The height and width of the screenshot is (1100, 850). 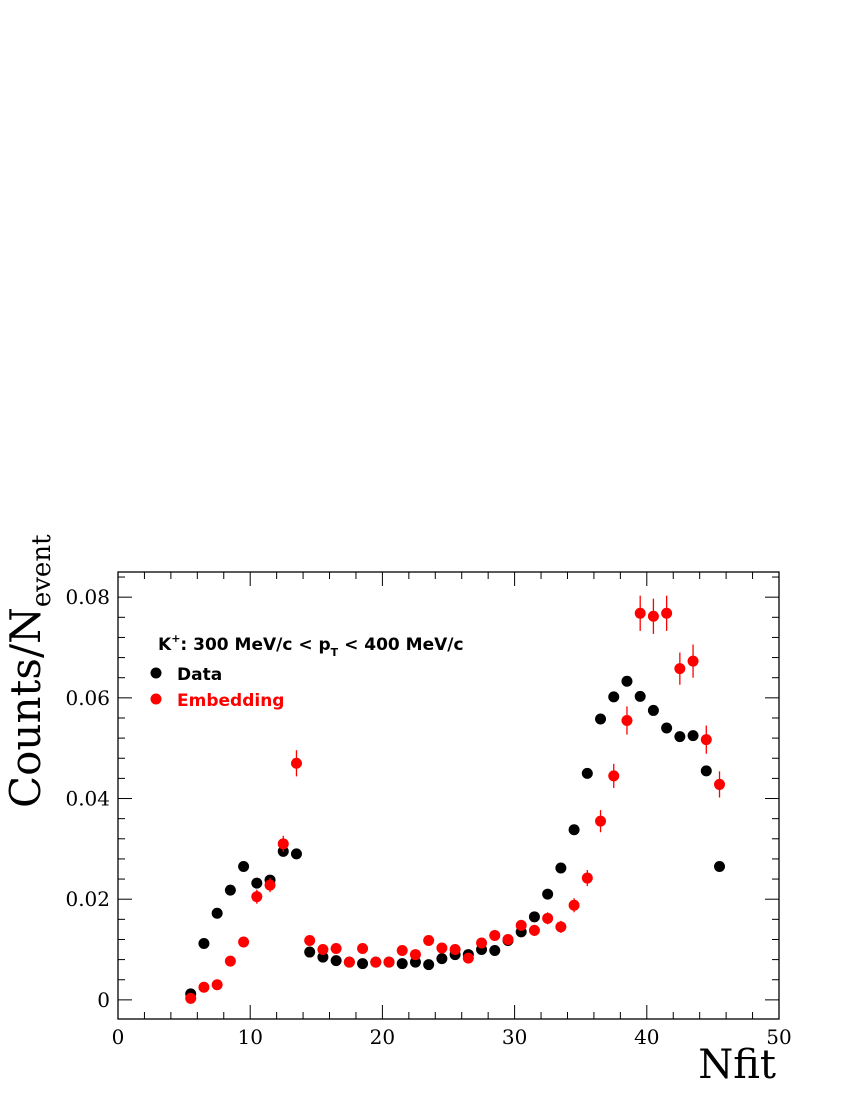 What do you see at coordinates (42, 570) in the screenshot?
I see `y-axis-title-sub: event` at bounding box center [42, 570].